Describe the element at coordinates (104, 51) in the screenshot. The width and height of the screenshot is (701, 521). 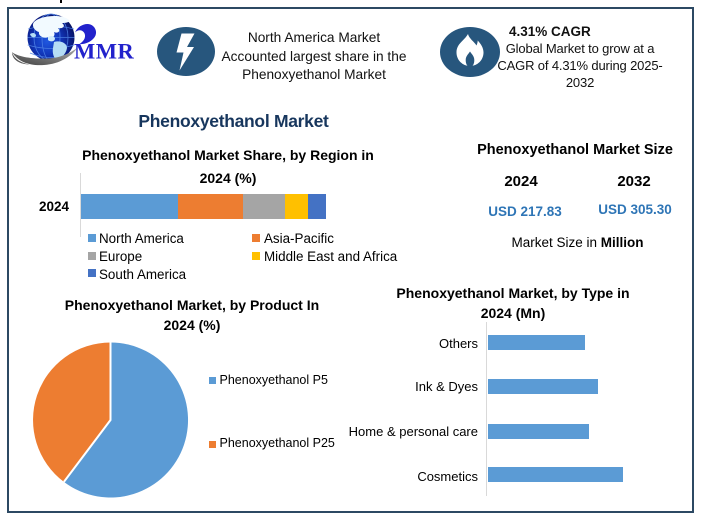
I see `svg-text: MMR` at that location.